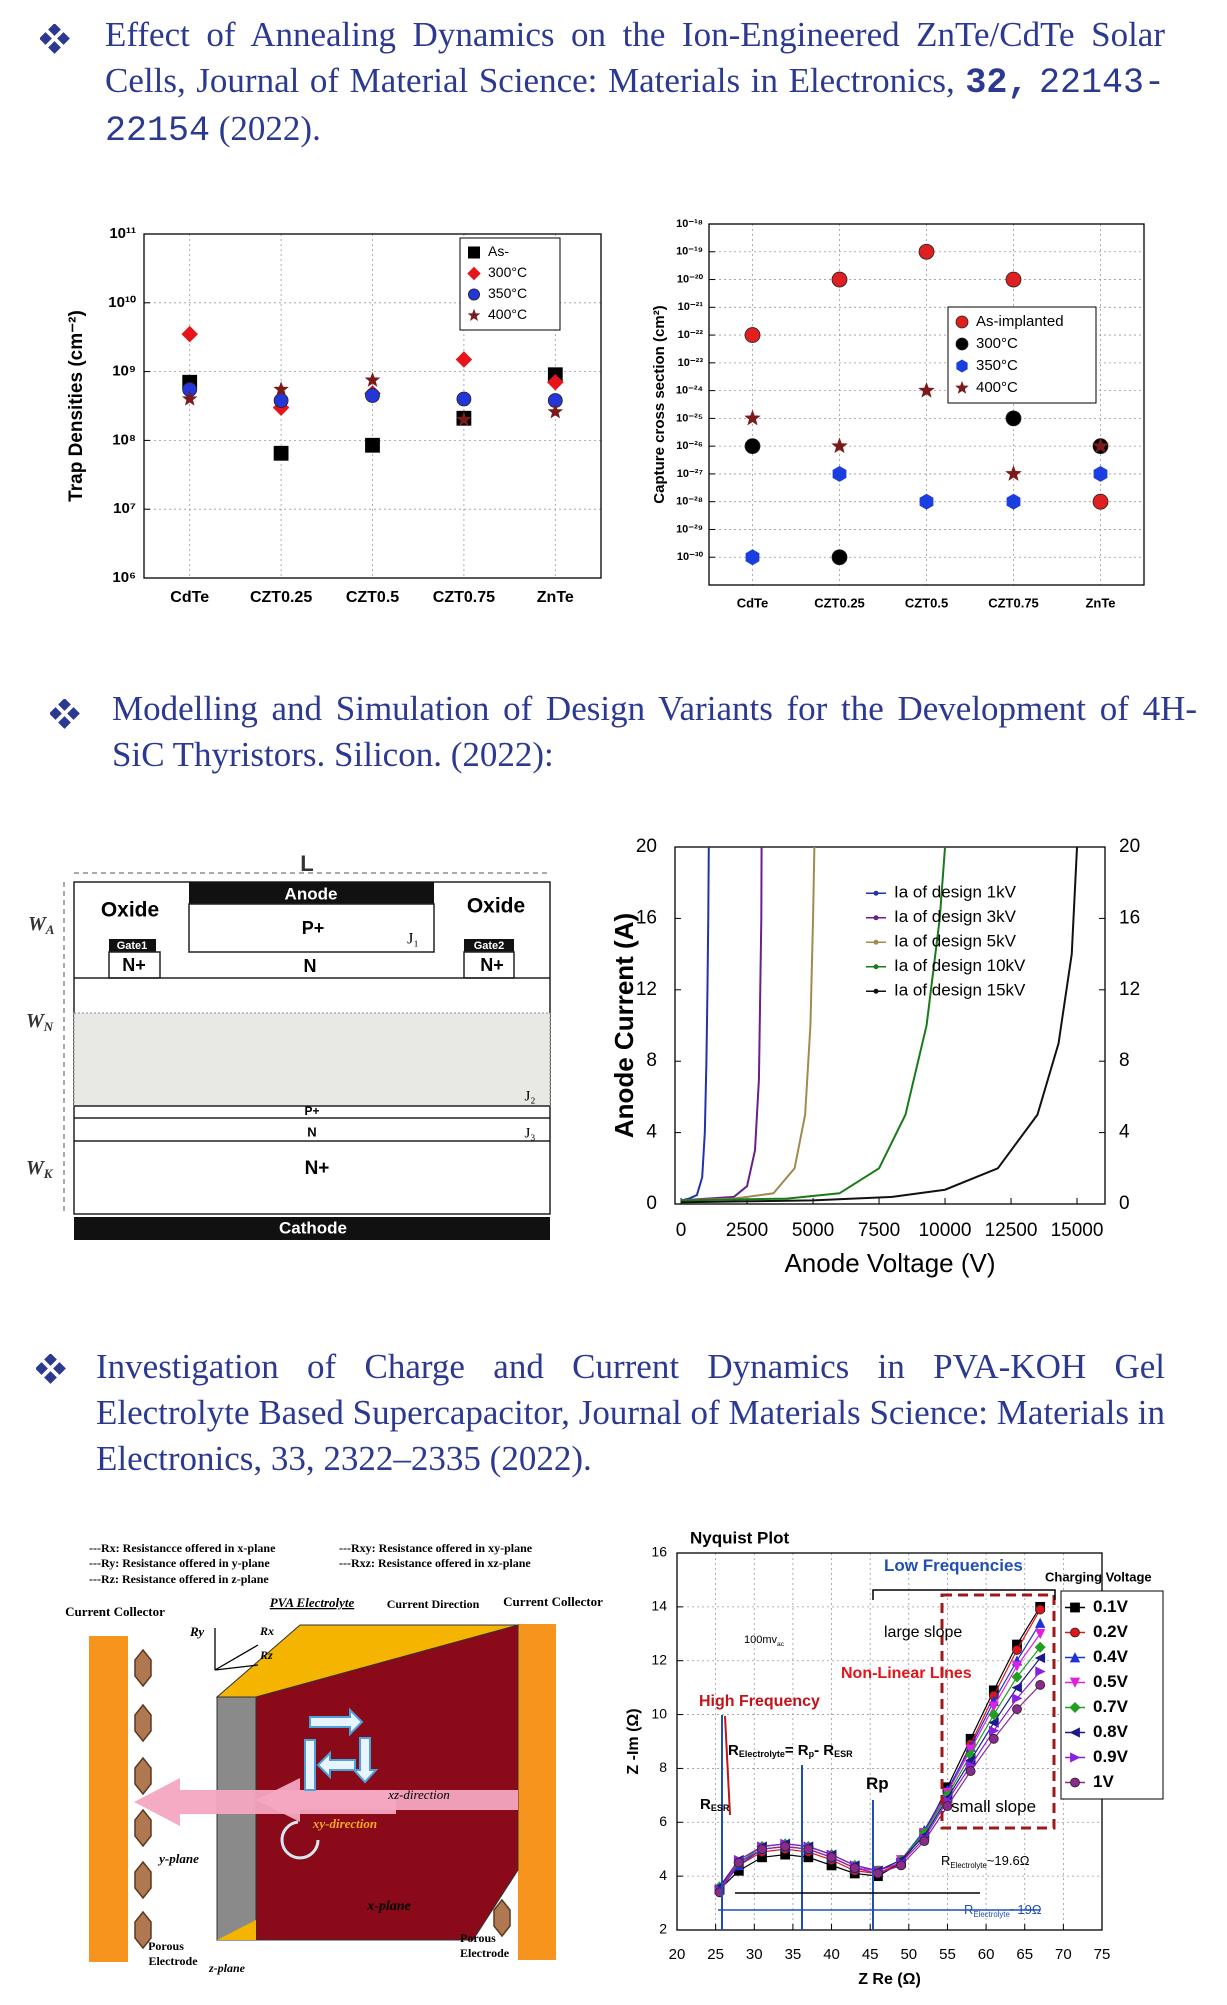  Describe the element at coordinates (166, 1946) in the screenshot. I see `label: Porous` at that location.